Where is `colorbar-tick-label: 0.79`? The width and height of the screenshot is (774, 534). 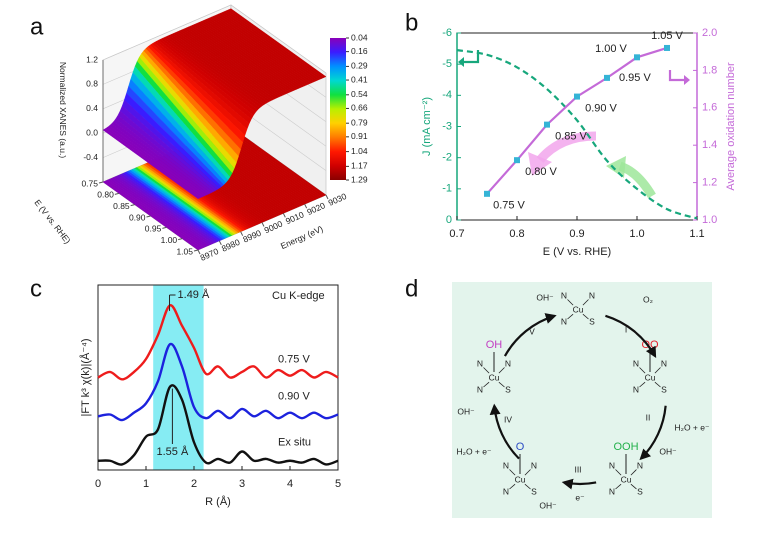 colorbar-tick-label: 0.79 is located at coordinates (359, 122).